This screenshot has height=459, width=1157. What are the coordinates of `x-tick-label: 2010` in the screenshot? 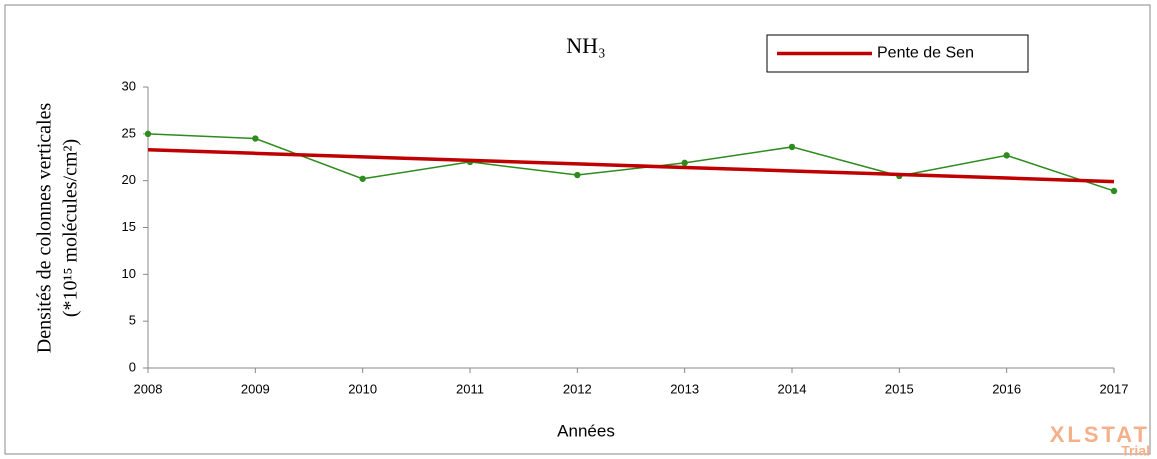 It's located at (362, 388).